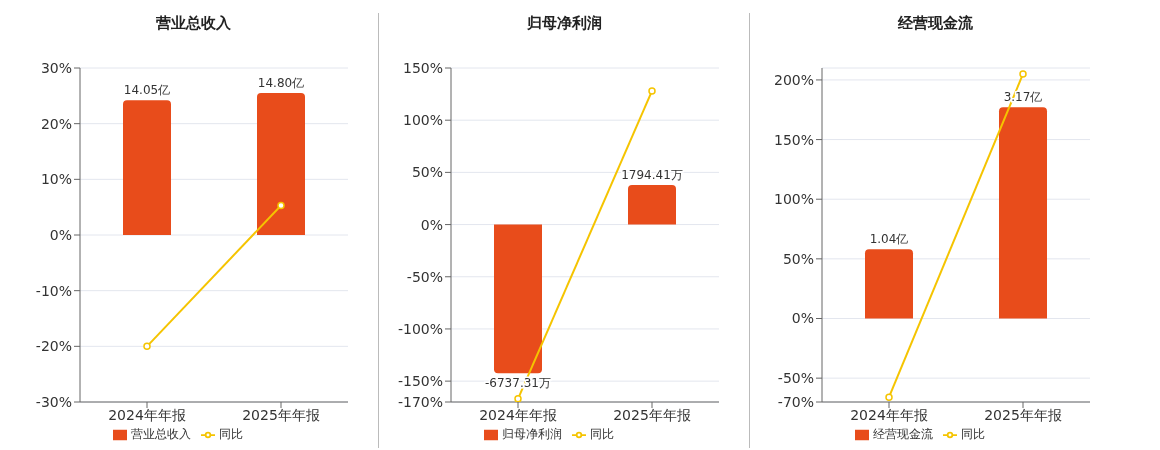 This screenshot has height=450, width=1160. I want to click on chart-title: 经营现金流, so click(935, 23).